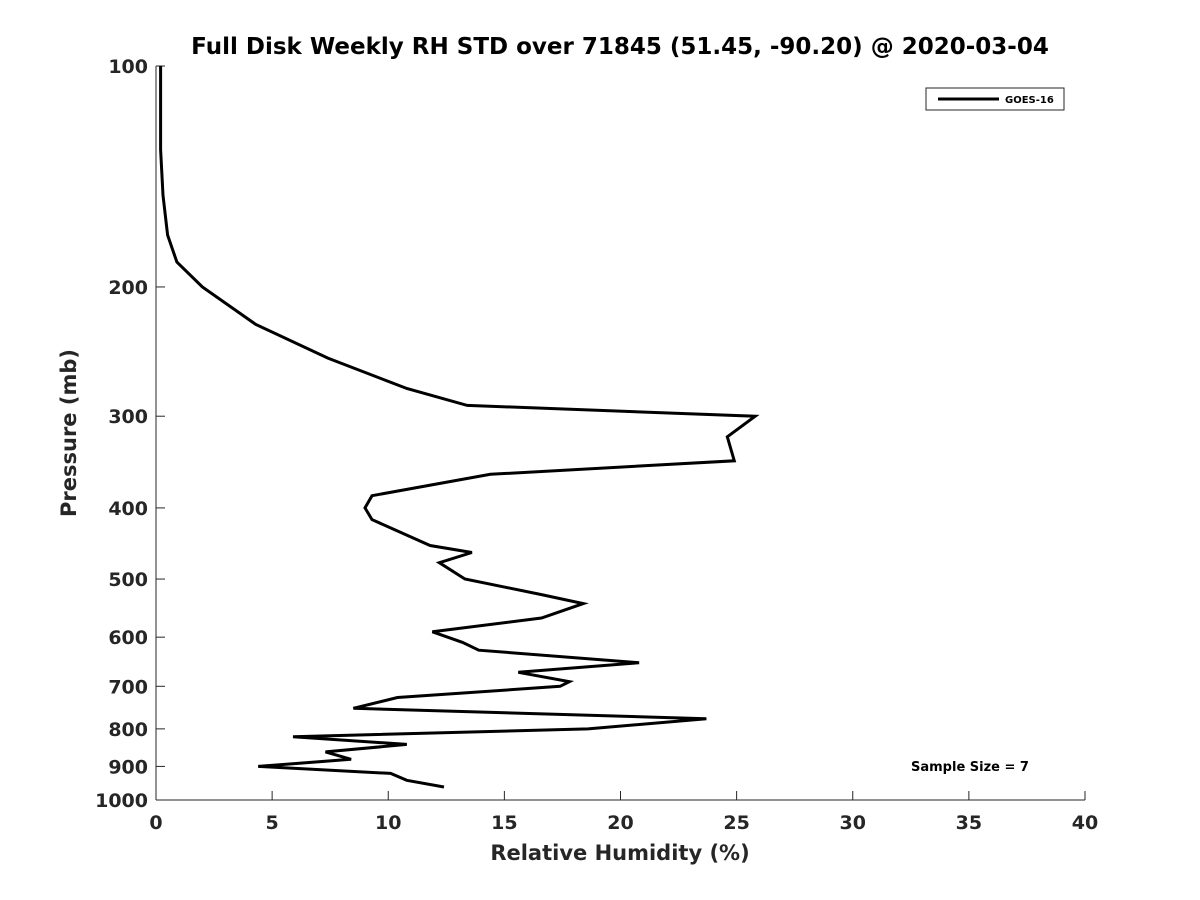 Image resolution: width=1200 pixels, height=900 pixels. Describe the element at coordinates (504, 823) in the screenshot. I see `x-tick-label: 15` at that location.